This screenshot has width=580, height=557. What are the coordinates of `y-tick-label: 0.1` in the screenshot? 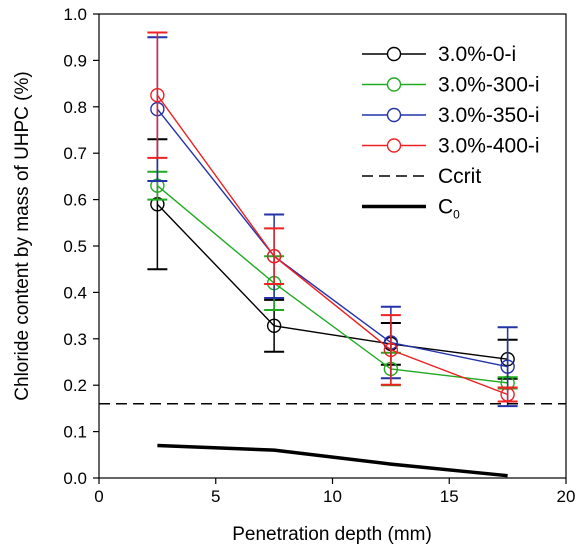 It's located at (75, 432).